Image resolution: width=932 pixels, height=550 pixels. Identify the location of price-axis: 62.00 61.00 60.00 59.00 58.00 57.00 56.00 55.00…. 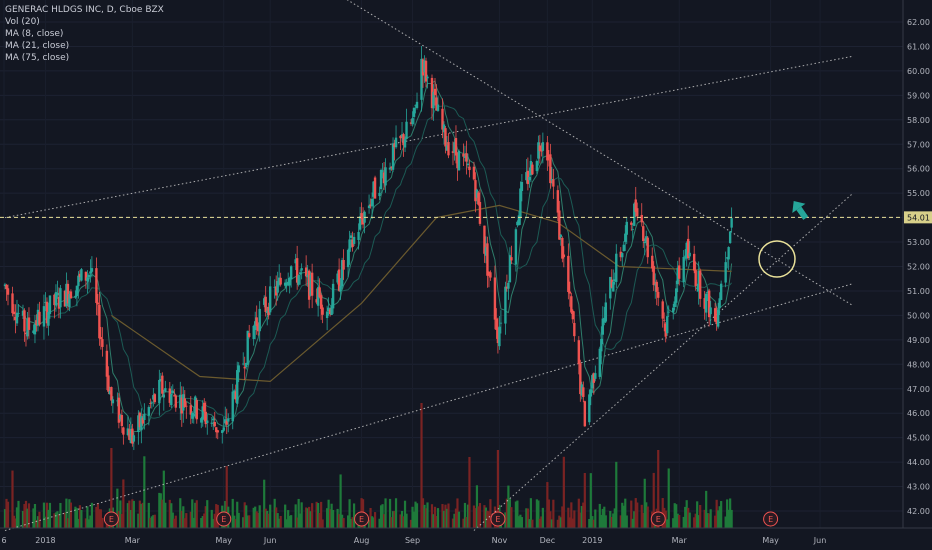
(917, 264).